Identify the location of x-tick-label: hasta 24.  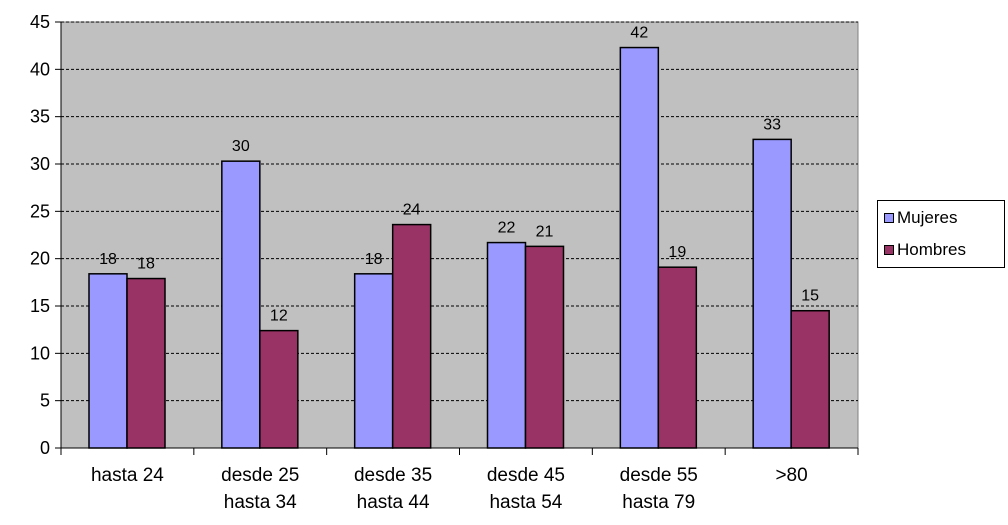
(127, 475).